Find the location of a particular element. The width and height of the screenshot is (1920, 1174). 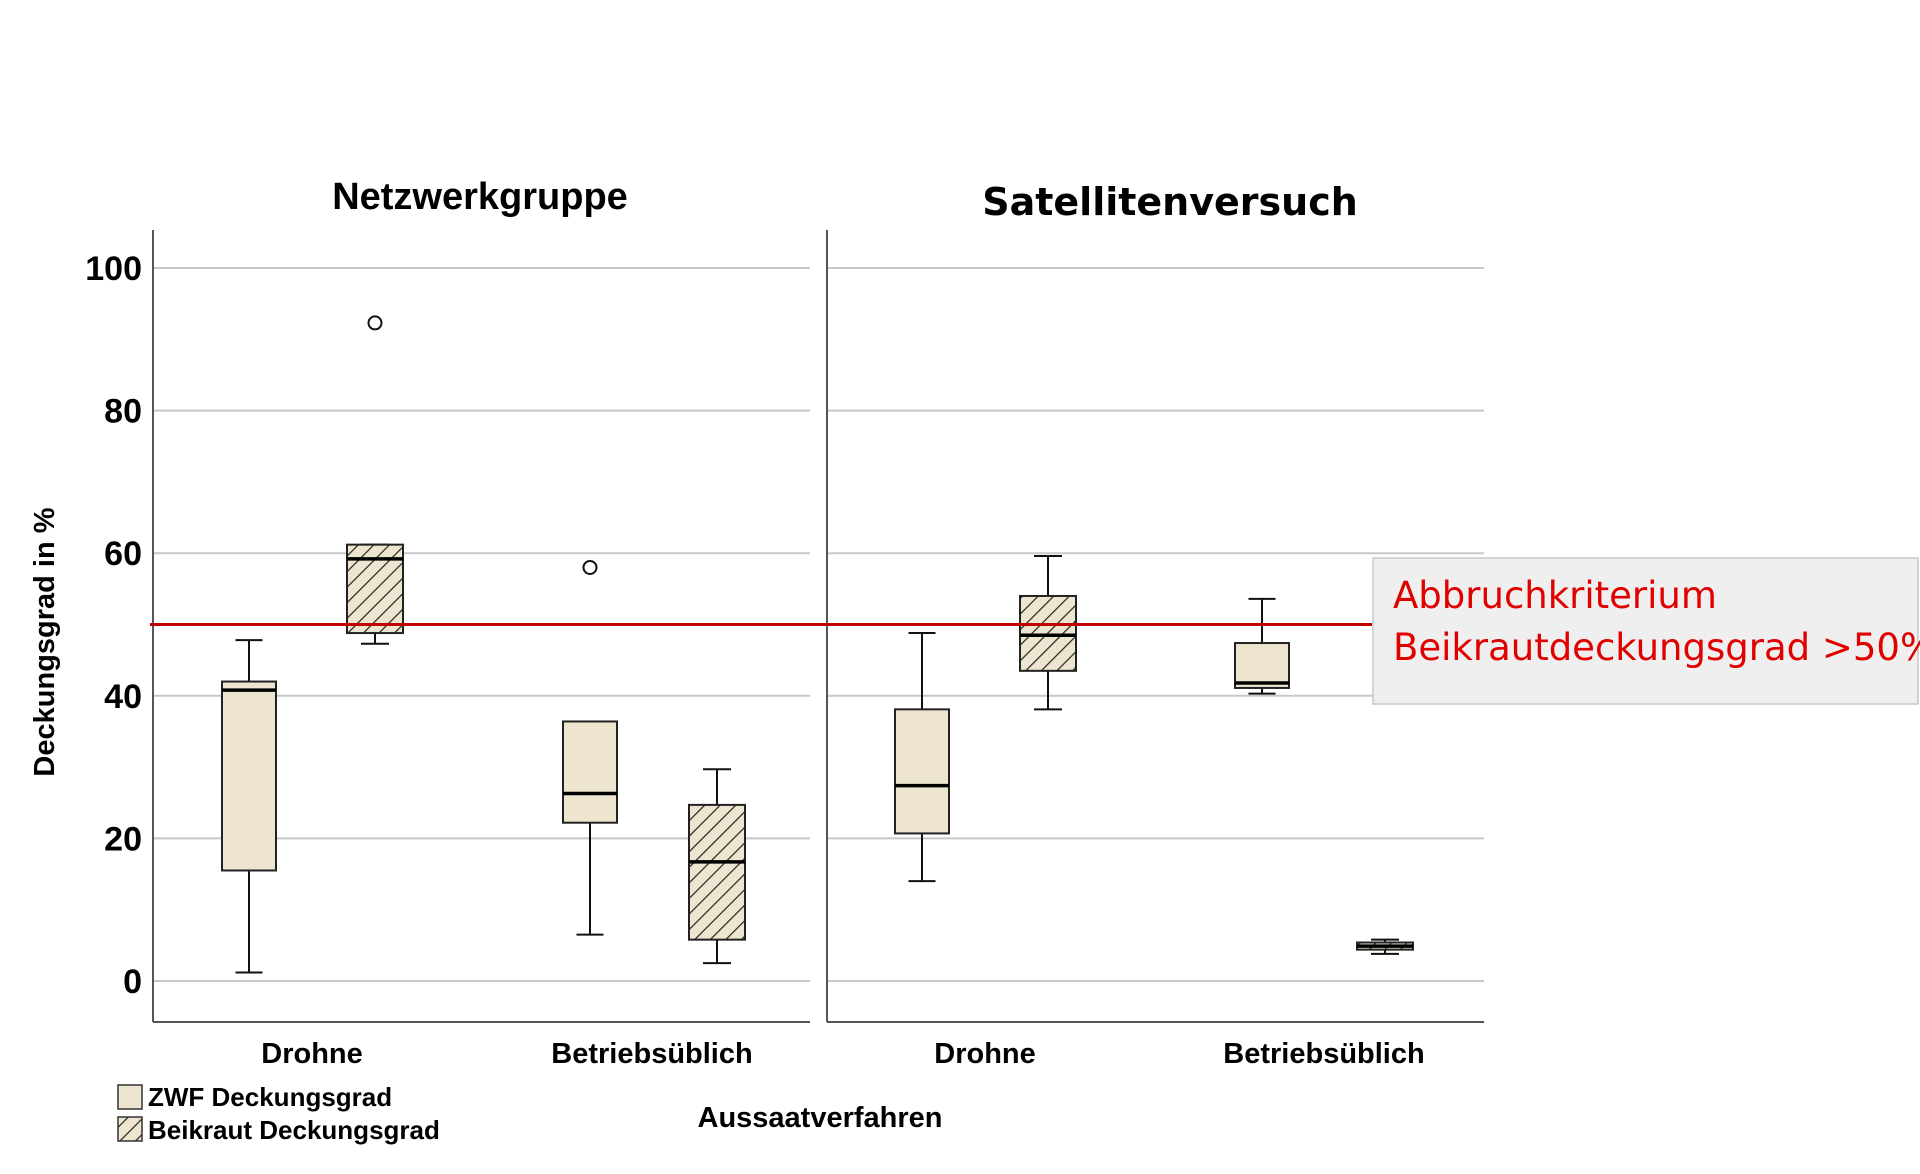

x-axis-label: Aussaatverfahren is located at coordinates (820, 1118).